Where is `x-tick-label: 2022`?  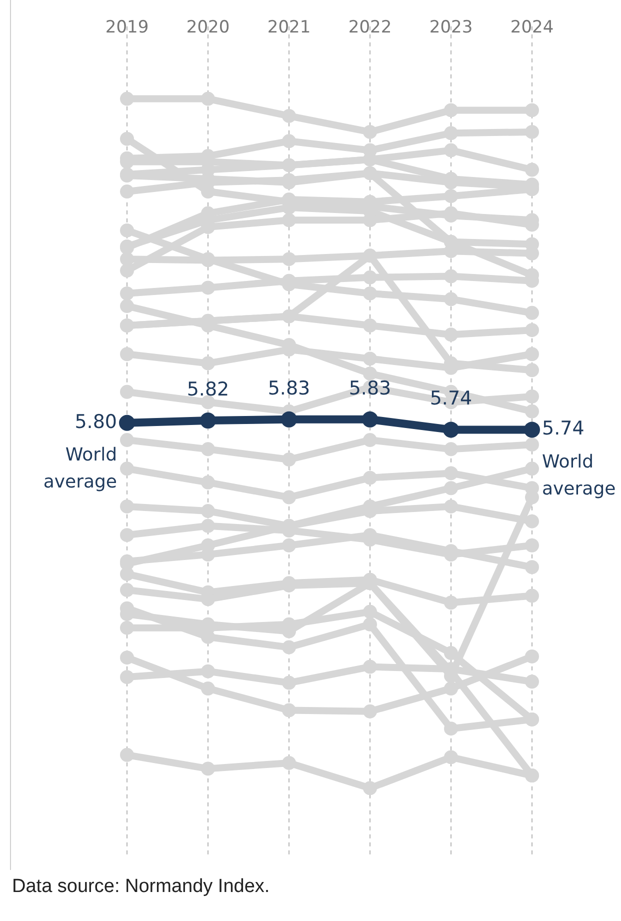
x-tick-label: 2022 is located at coordinates (370, 28).